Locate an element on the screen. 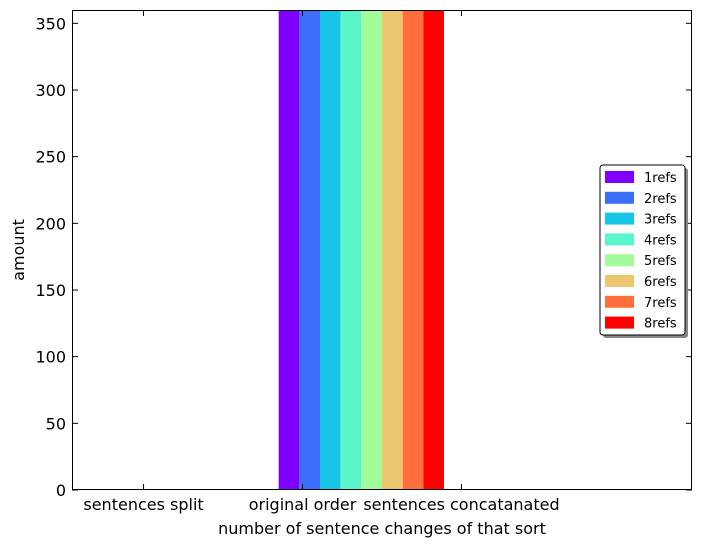  legend-swatch-3refs is located at coordinates (619, 218).